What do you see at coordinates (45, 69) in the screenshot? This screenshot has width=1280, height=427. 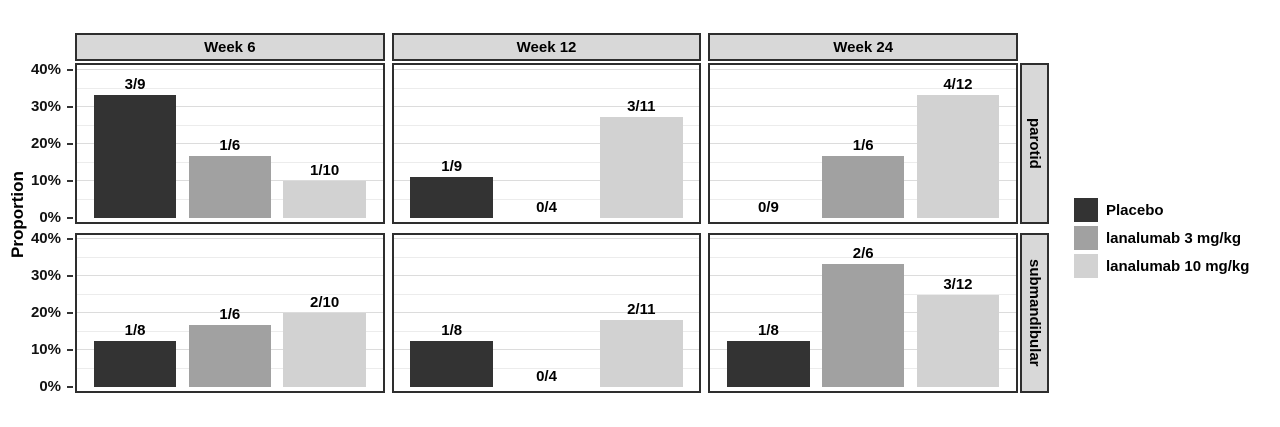 I see `y-tick-label: 40%` at bounding box center [45, 69].